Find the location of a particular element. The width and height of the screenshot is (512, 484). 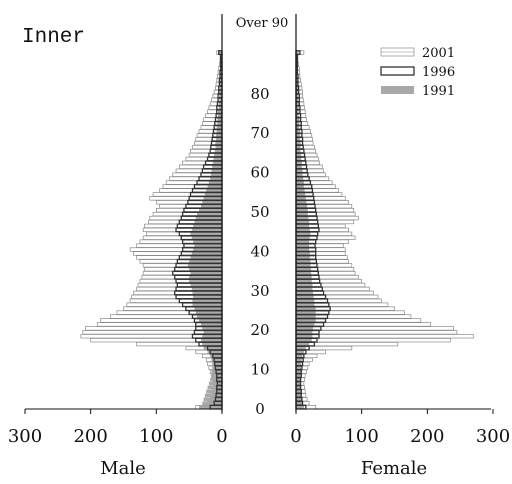

age-tick-label: 50 is located at coordinates (259, 212).